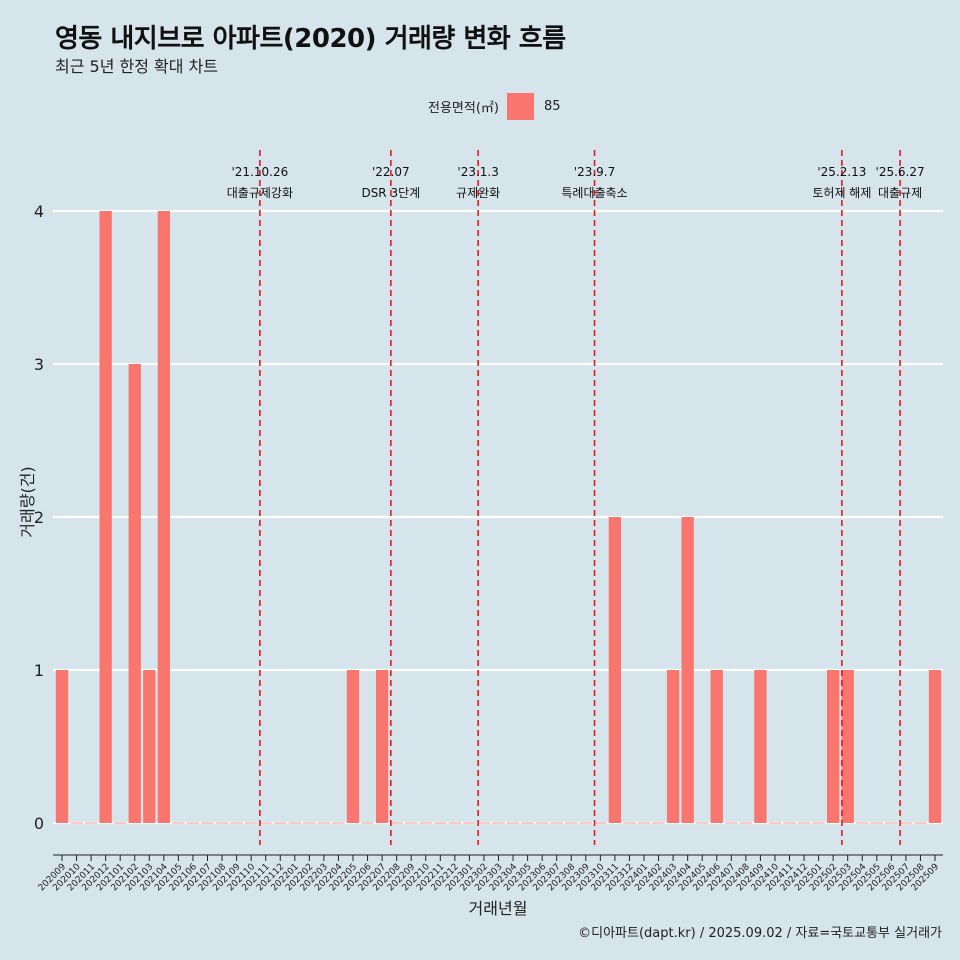  What do you see at coordinates (552, 106) in the screenshot?
I see `legend-item-label: 85` at bounding box center [552, 106].